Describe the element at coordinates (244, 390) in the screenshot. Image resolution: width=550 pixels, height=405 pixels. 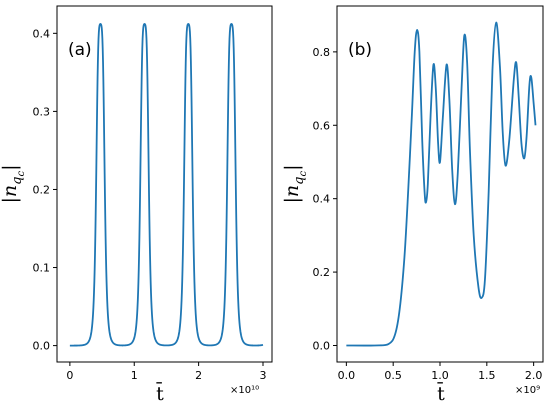
I see `panel-a-x-multiplier: ×10¹⁰` at that location.